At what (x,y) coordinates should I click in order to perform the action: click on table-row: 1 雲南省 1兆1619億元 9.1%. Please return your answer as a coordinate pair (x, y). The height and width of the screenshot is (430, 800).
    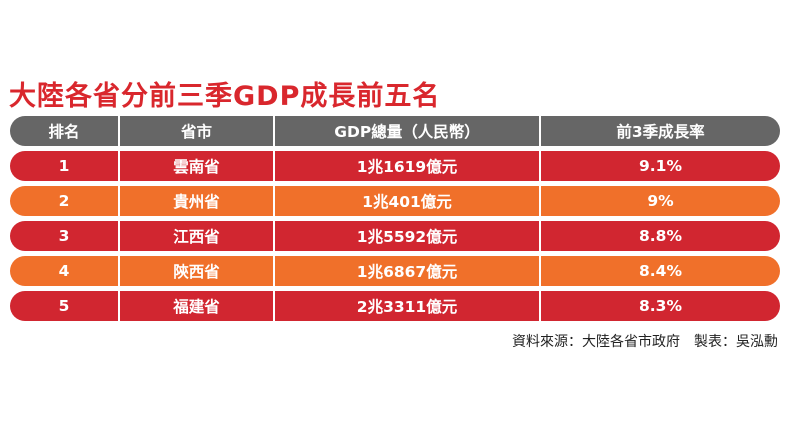
    Looking at the image, I should click on (395, 166).